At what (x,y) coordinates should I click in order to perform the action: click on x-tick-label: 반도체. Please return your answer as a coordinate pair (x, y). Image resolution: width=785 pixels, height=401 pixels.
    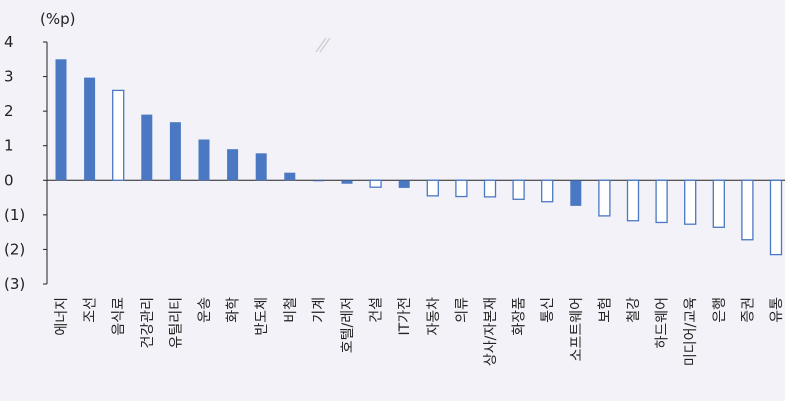
    Looking at the image, I should click on (262, 316).